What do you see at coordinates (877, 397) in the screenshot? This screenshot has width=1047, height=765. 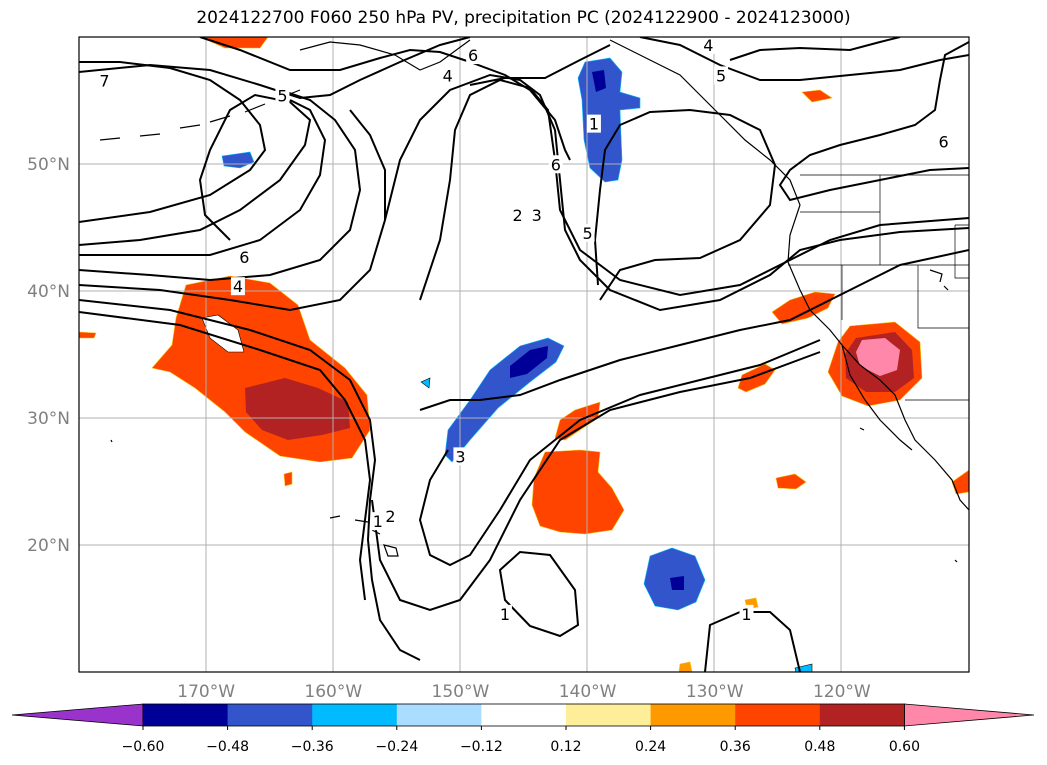 I see `coast-baja` at bounding box center [877, 397].